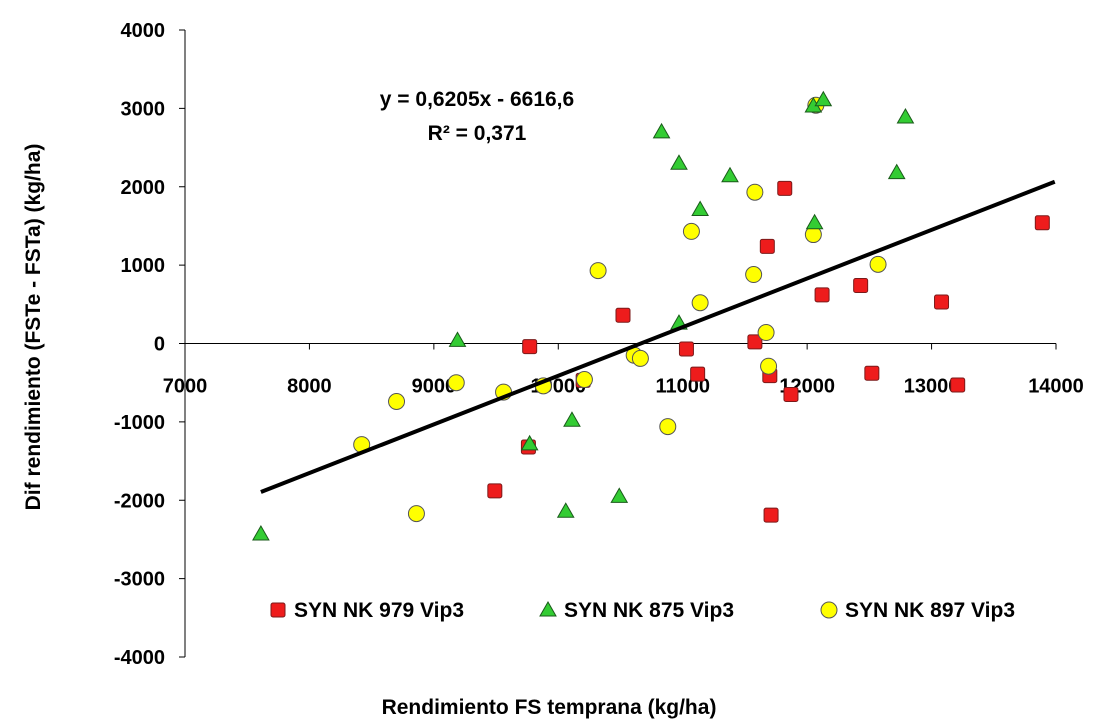  Describe the element at coordinates (477, 133) in the screenshot. I see `trendline-r-squared: R² = 0,371` at that location.